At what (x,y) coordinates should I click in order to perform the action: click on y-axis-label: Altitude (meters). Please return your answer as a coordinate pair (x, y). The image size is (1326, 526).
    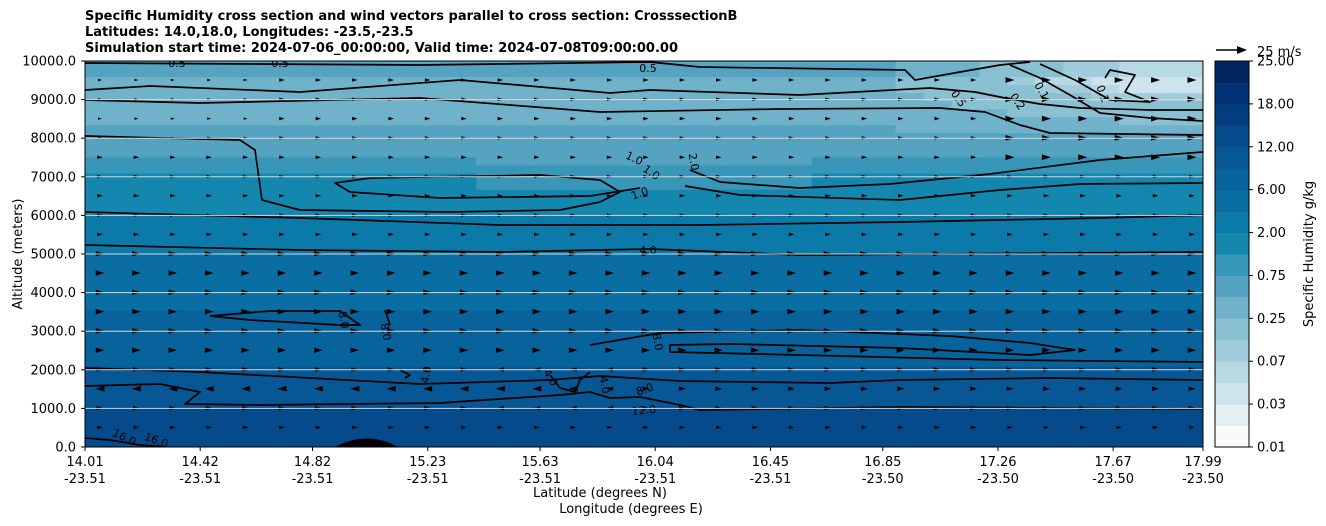
    Looking at the image, I should click on (18, 254).